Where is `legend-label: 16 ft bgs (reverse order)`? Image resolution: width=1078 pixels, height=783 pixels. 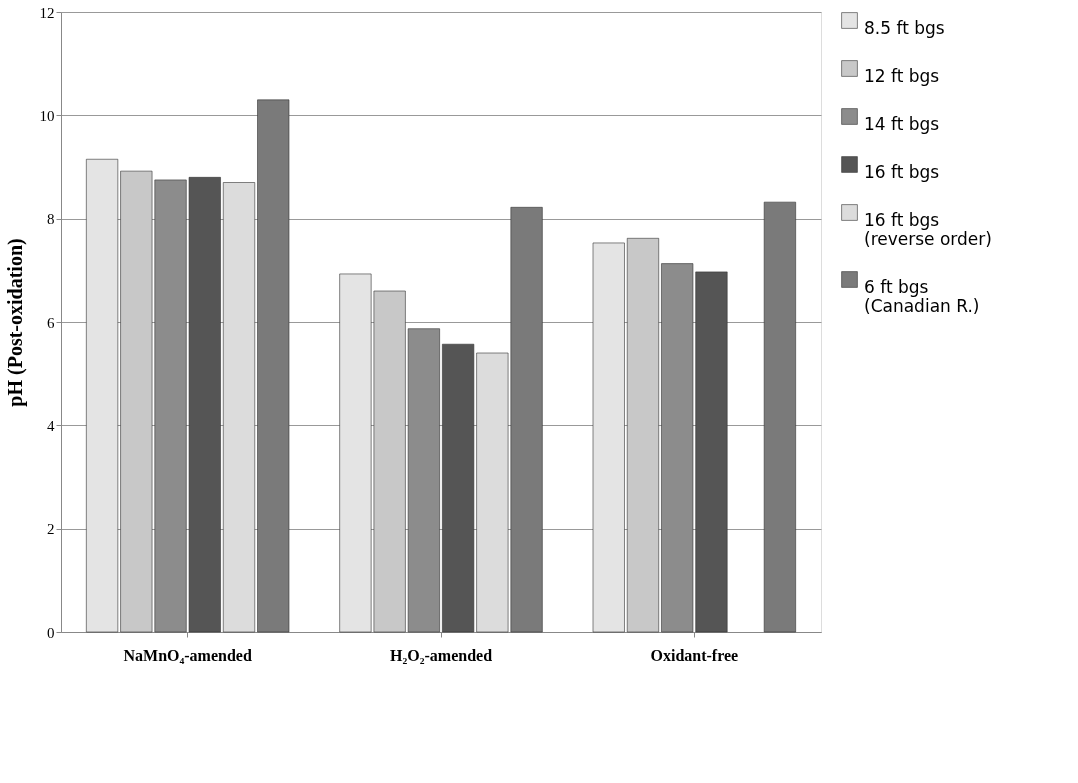 legend-label: 16 ft bgs (reverse order) is located at coordinates (928, 229).